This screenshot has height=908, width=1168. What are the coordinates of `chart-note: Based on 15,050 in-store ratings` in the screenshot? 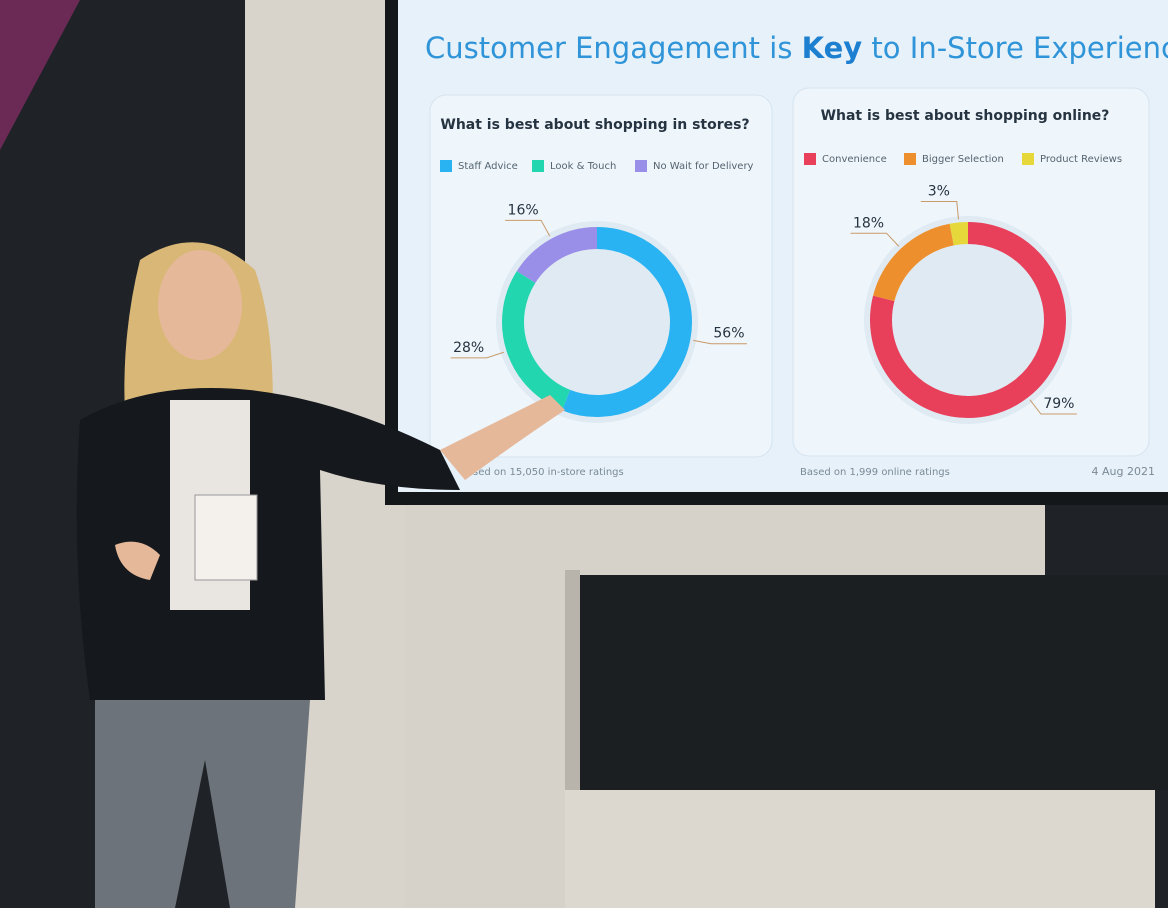 It's located at (542, 472).